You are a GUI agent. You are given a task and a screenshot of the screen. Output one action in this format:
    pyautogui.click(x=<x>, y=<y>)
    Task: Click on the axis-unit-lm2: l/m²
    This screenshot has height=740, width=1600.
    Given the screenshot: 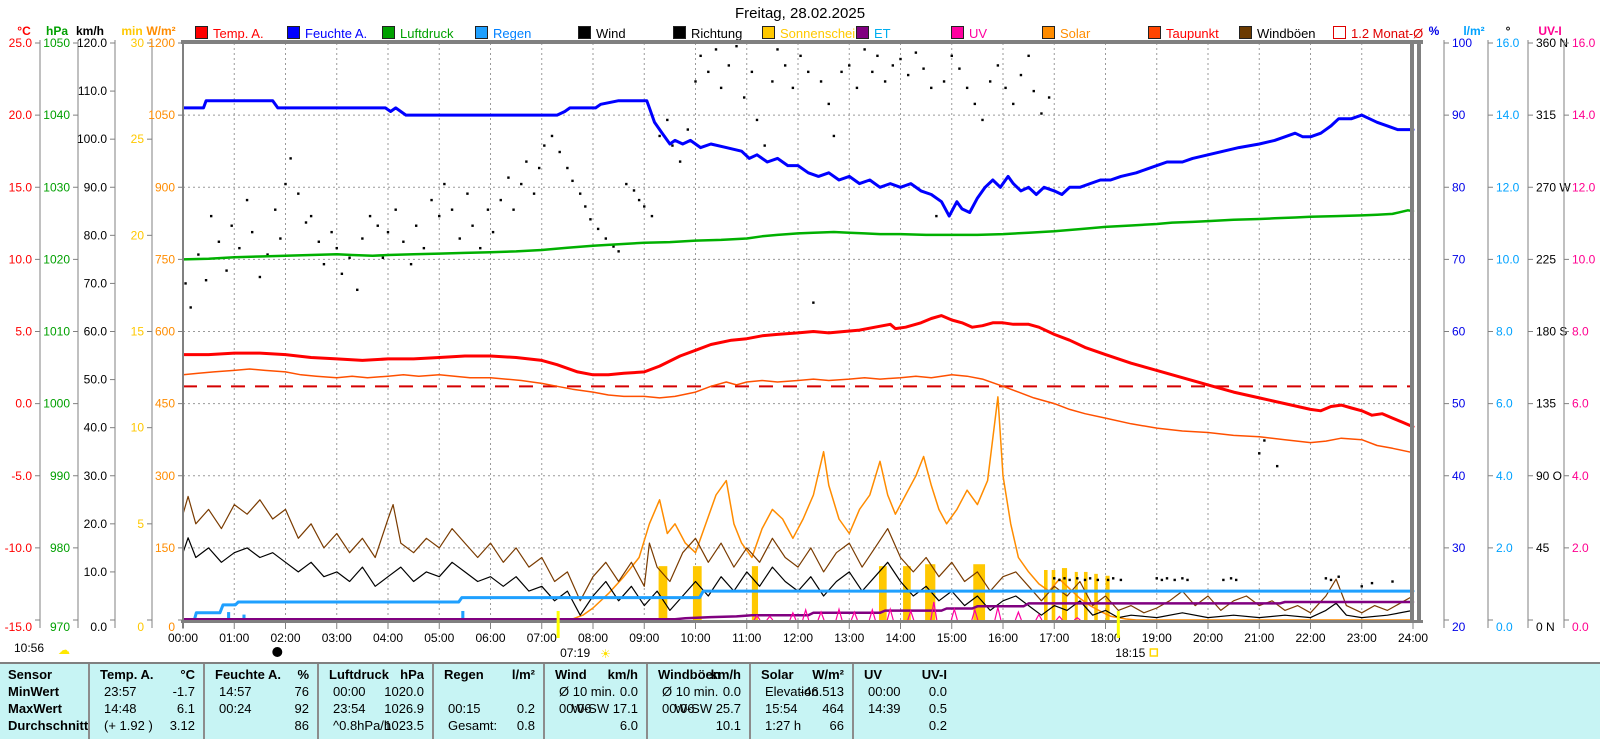 What is the action you would take?
    pyautogui.click(x=1474, y=31)
    